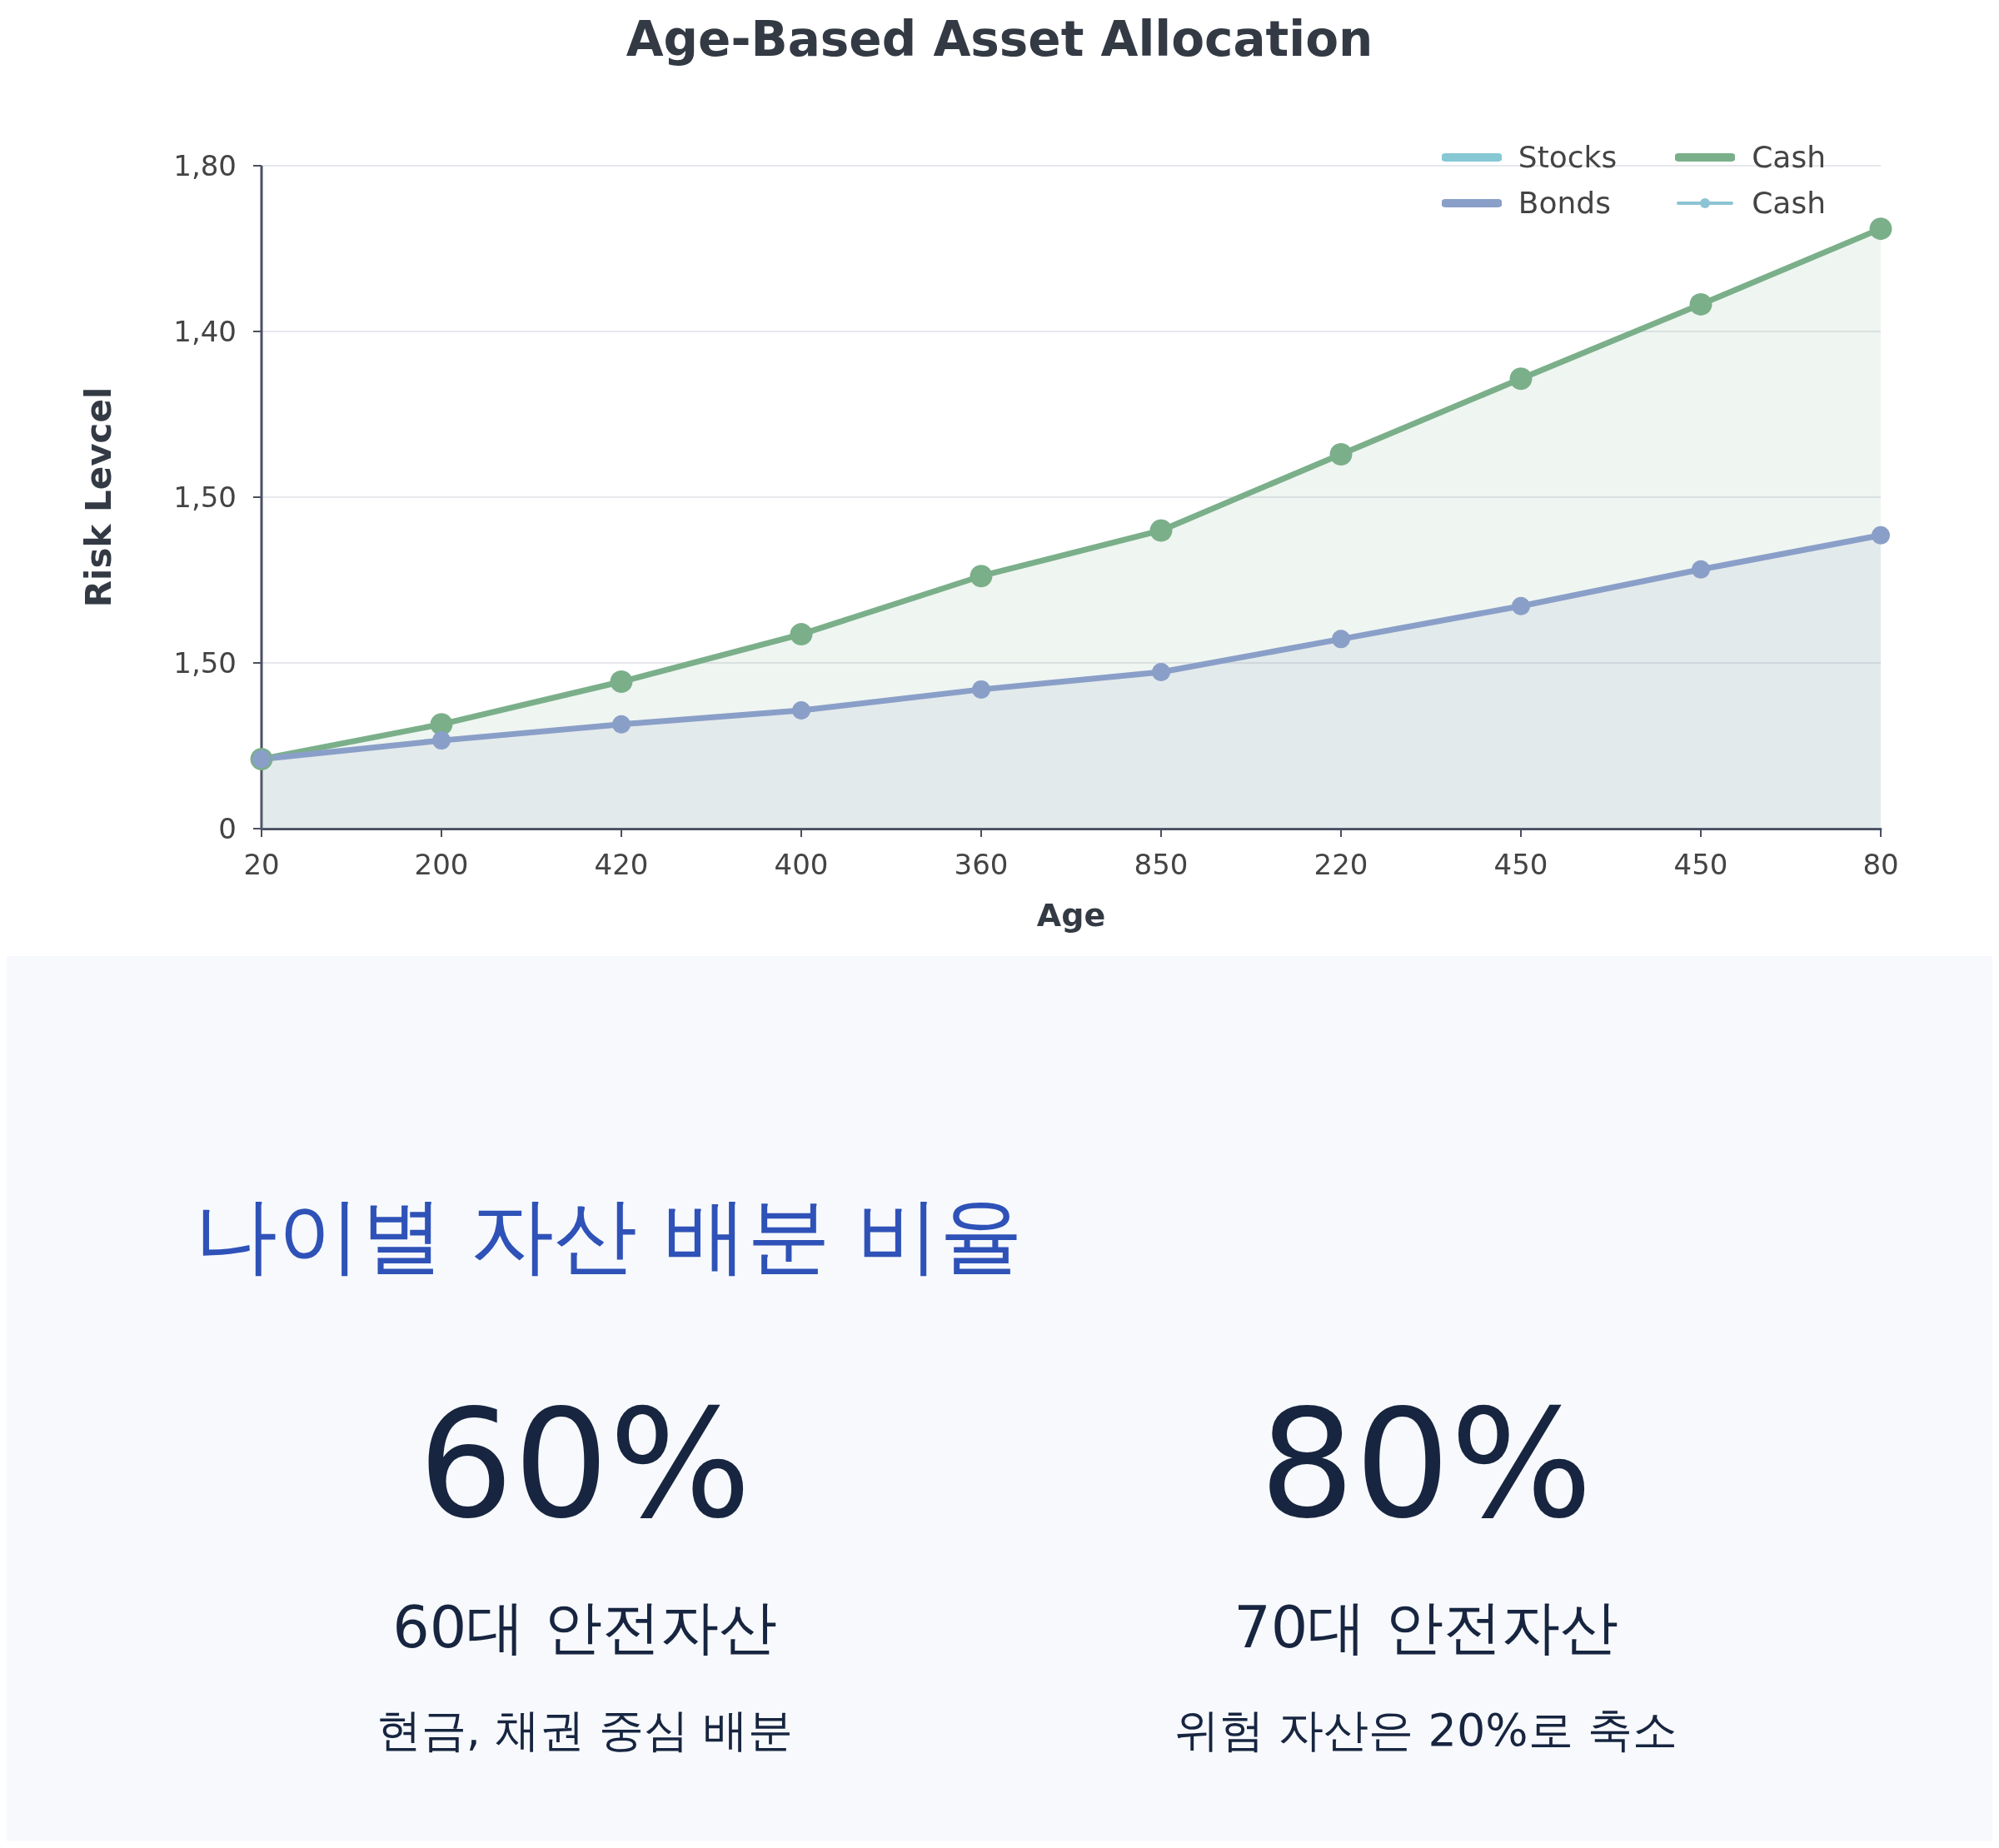 The width and height of the screenshot is (1999, 1848). Describe the element at coordinates (205, 165) in the screenshot. I see `text: 1,80` at that location.